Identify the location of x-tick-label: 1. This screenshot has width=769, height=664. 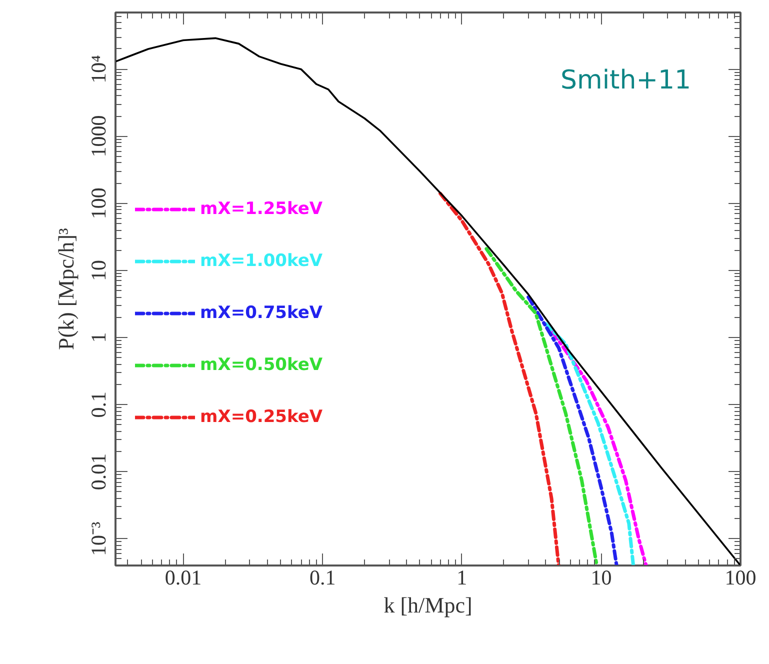
(462, 578).